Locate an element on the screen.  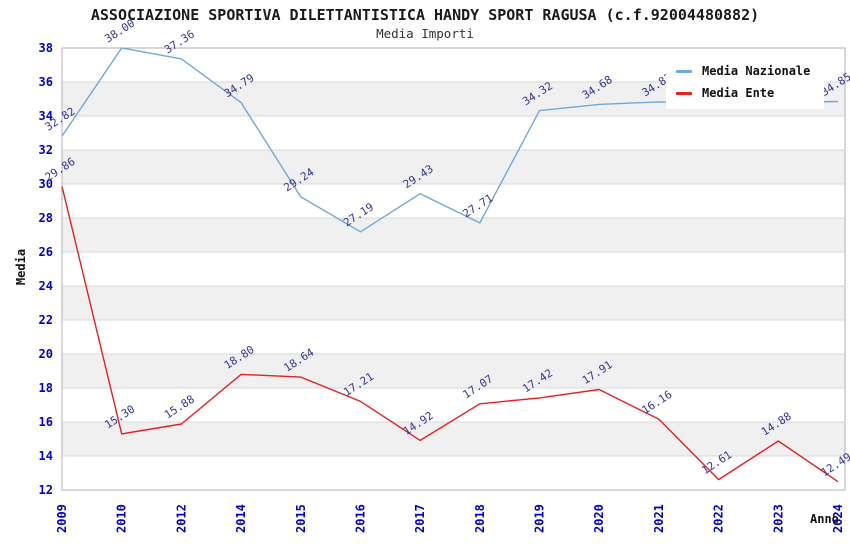
data-label: 16.16 is located at coordinates (657, 402).